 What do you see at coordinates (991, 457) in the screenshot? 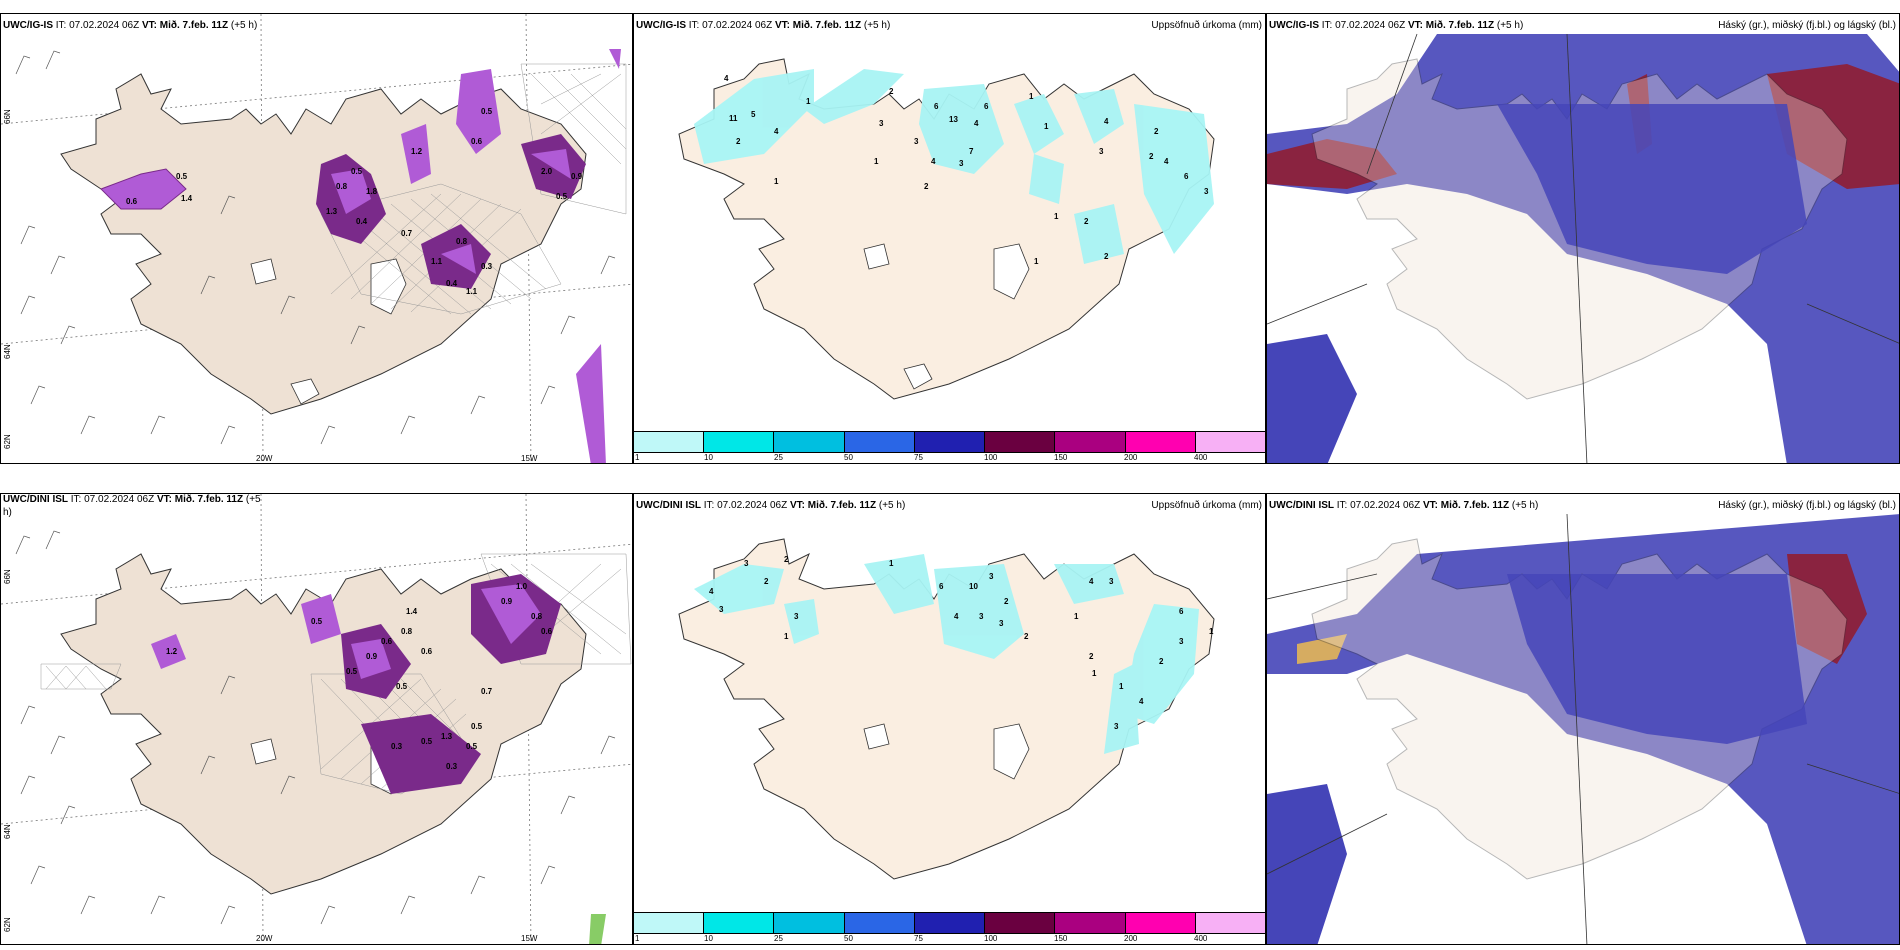
I see `colorbar-label: 100` at bounding box center [991, 457].